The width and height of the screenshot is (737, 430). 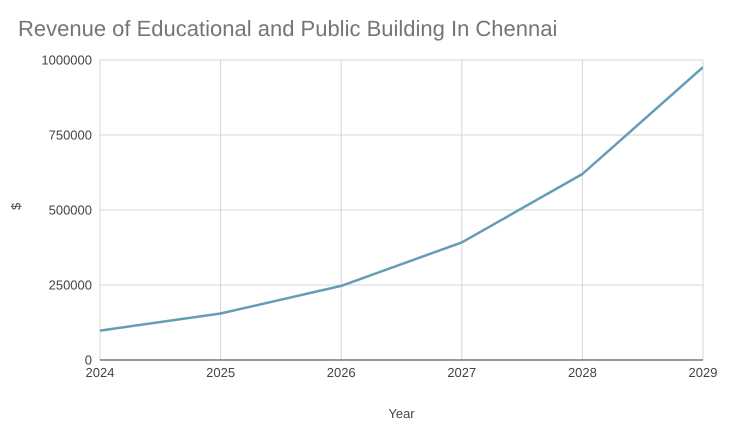 I want to click on y-tick-label: 0, so click(x=88, y=360).